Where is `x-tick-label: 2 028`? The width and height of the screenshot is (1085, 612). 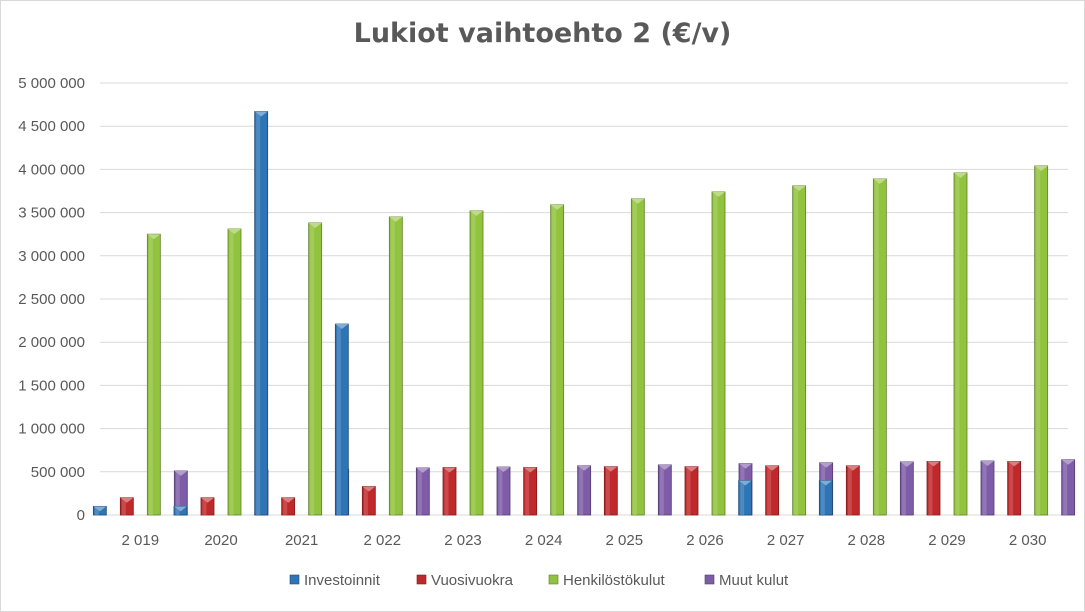 x-tick-label: 2 028 is located at coordinates (867, 540).